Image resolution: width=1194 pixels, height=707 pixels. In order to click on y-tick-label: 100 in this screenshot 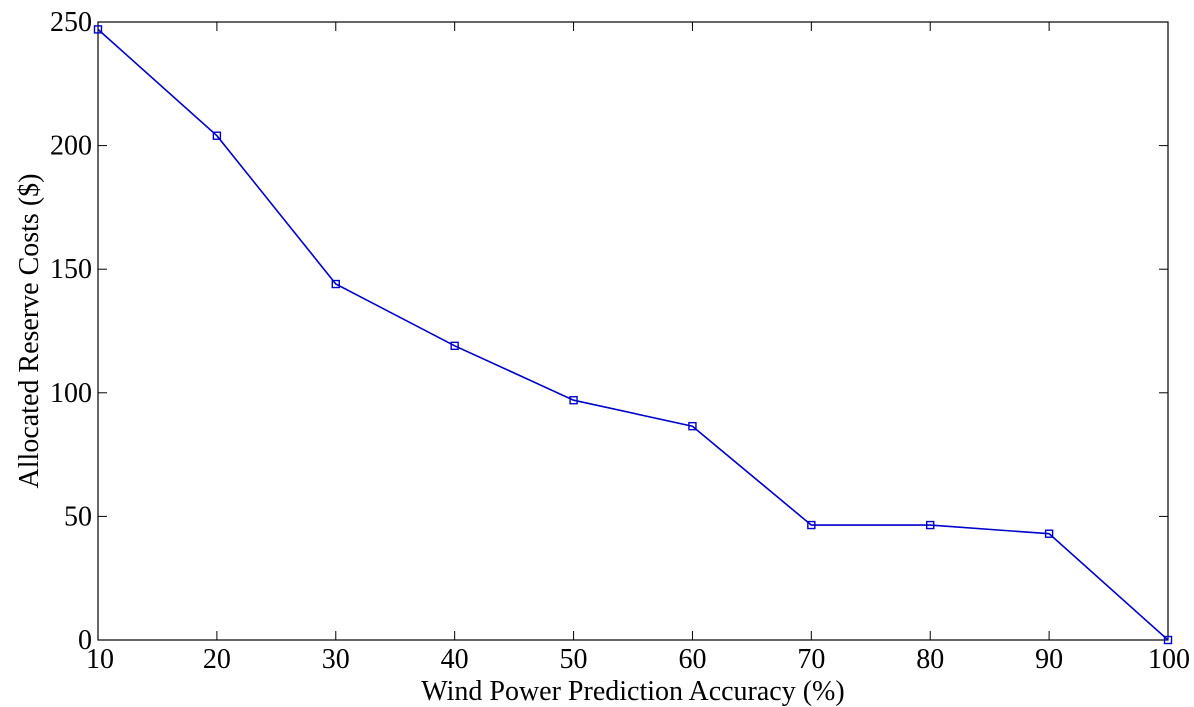, I will do `click(71, 393)`.